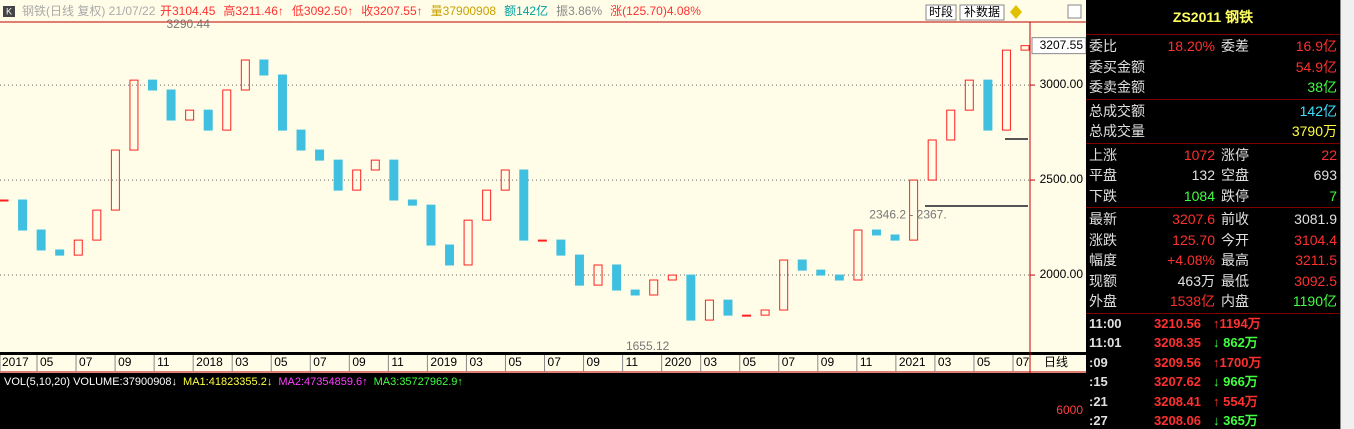 The height and width of the screenshot is (429, 1354). Describe the element at coordinates (1199, 195) in the screenshot. I see `stat-value: 1084` at that location.